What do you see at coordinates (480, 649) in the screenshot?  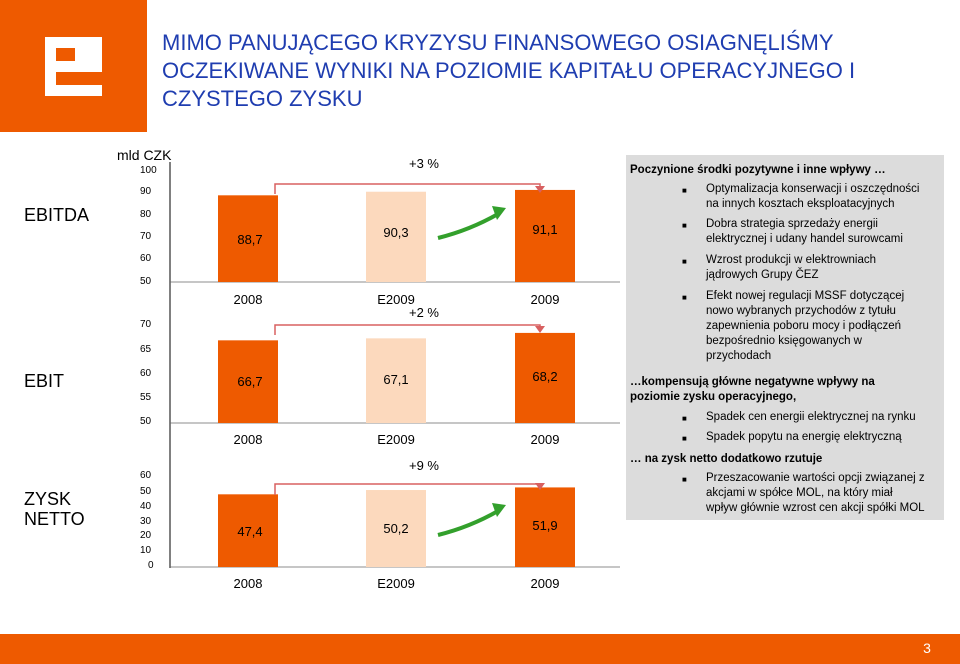 I see `footer-bar` at bounding box center [480, 649].